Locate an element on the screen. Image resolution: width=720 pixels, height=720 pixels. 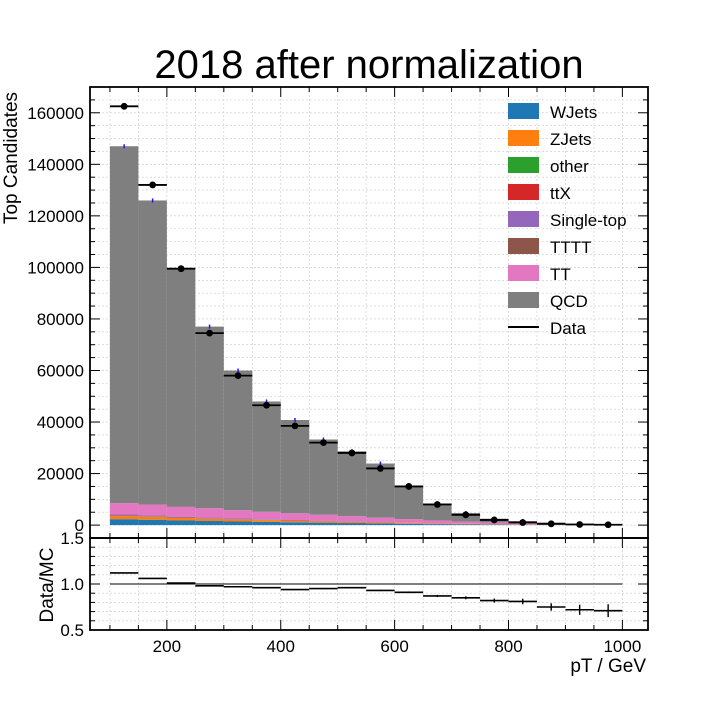
y-tick-label: 0 is located at coordinates (79, 525).